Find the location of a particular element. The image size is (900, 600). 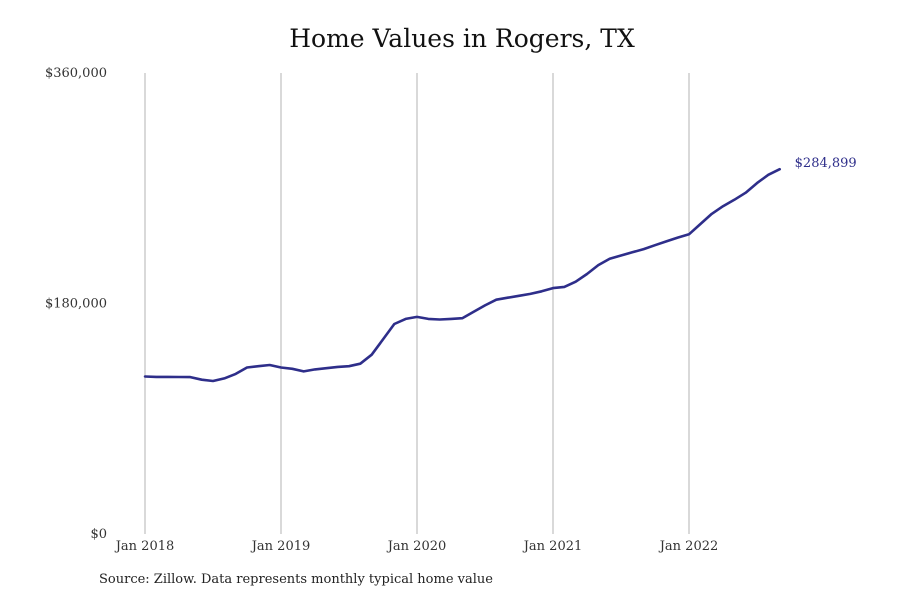

x-tick-label: Jan 2021 is located at coordinates (552, 546).